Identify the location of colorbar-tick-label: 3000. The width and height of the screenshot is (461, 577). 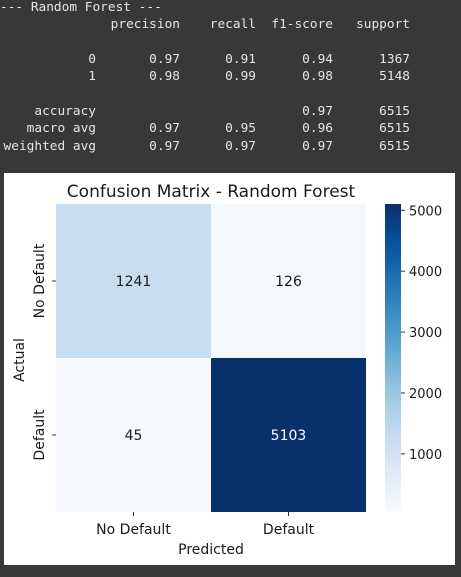
(425, 333).